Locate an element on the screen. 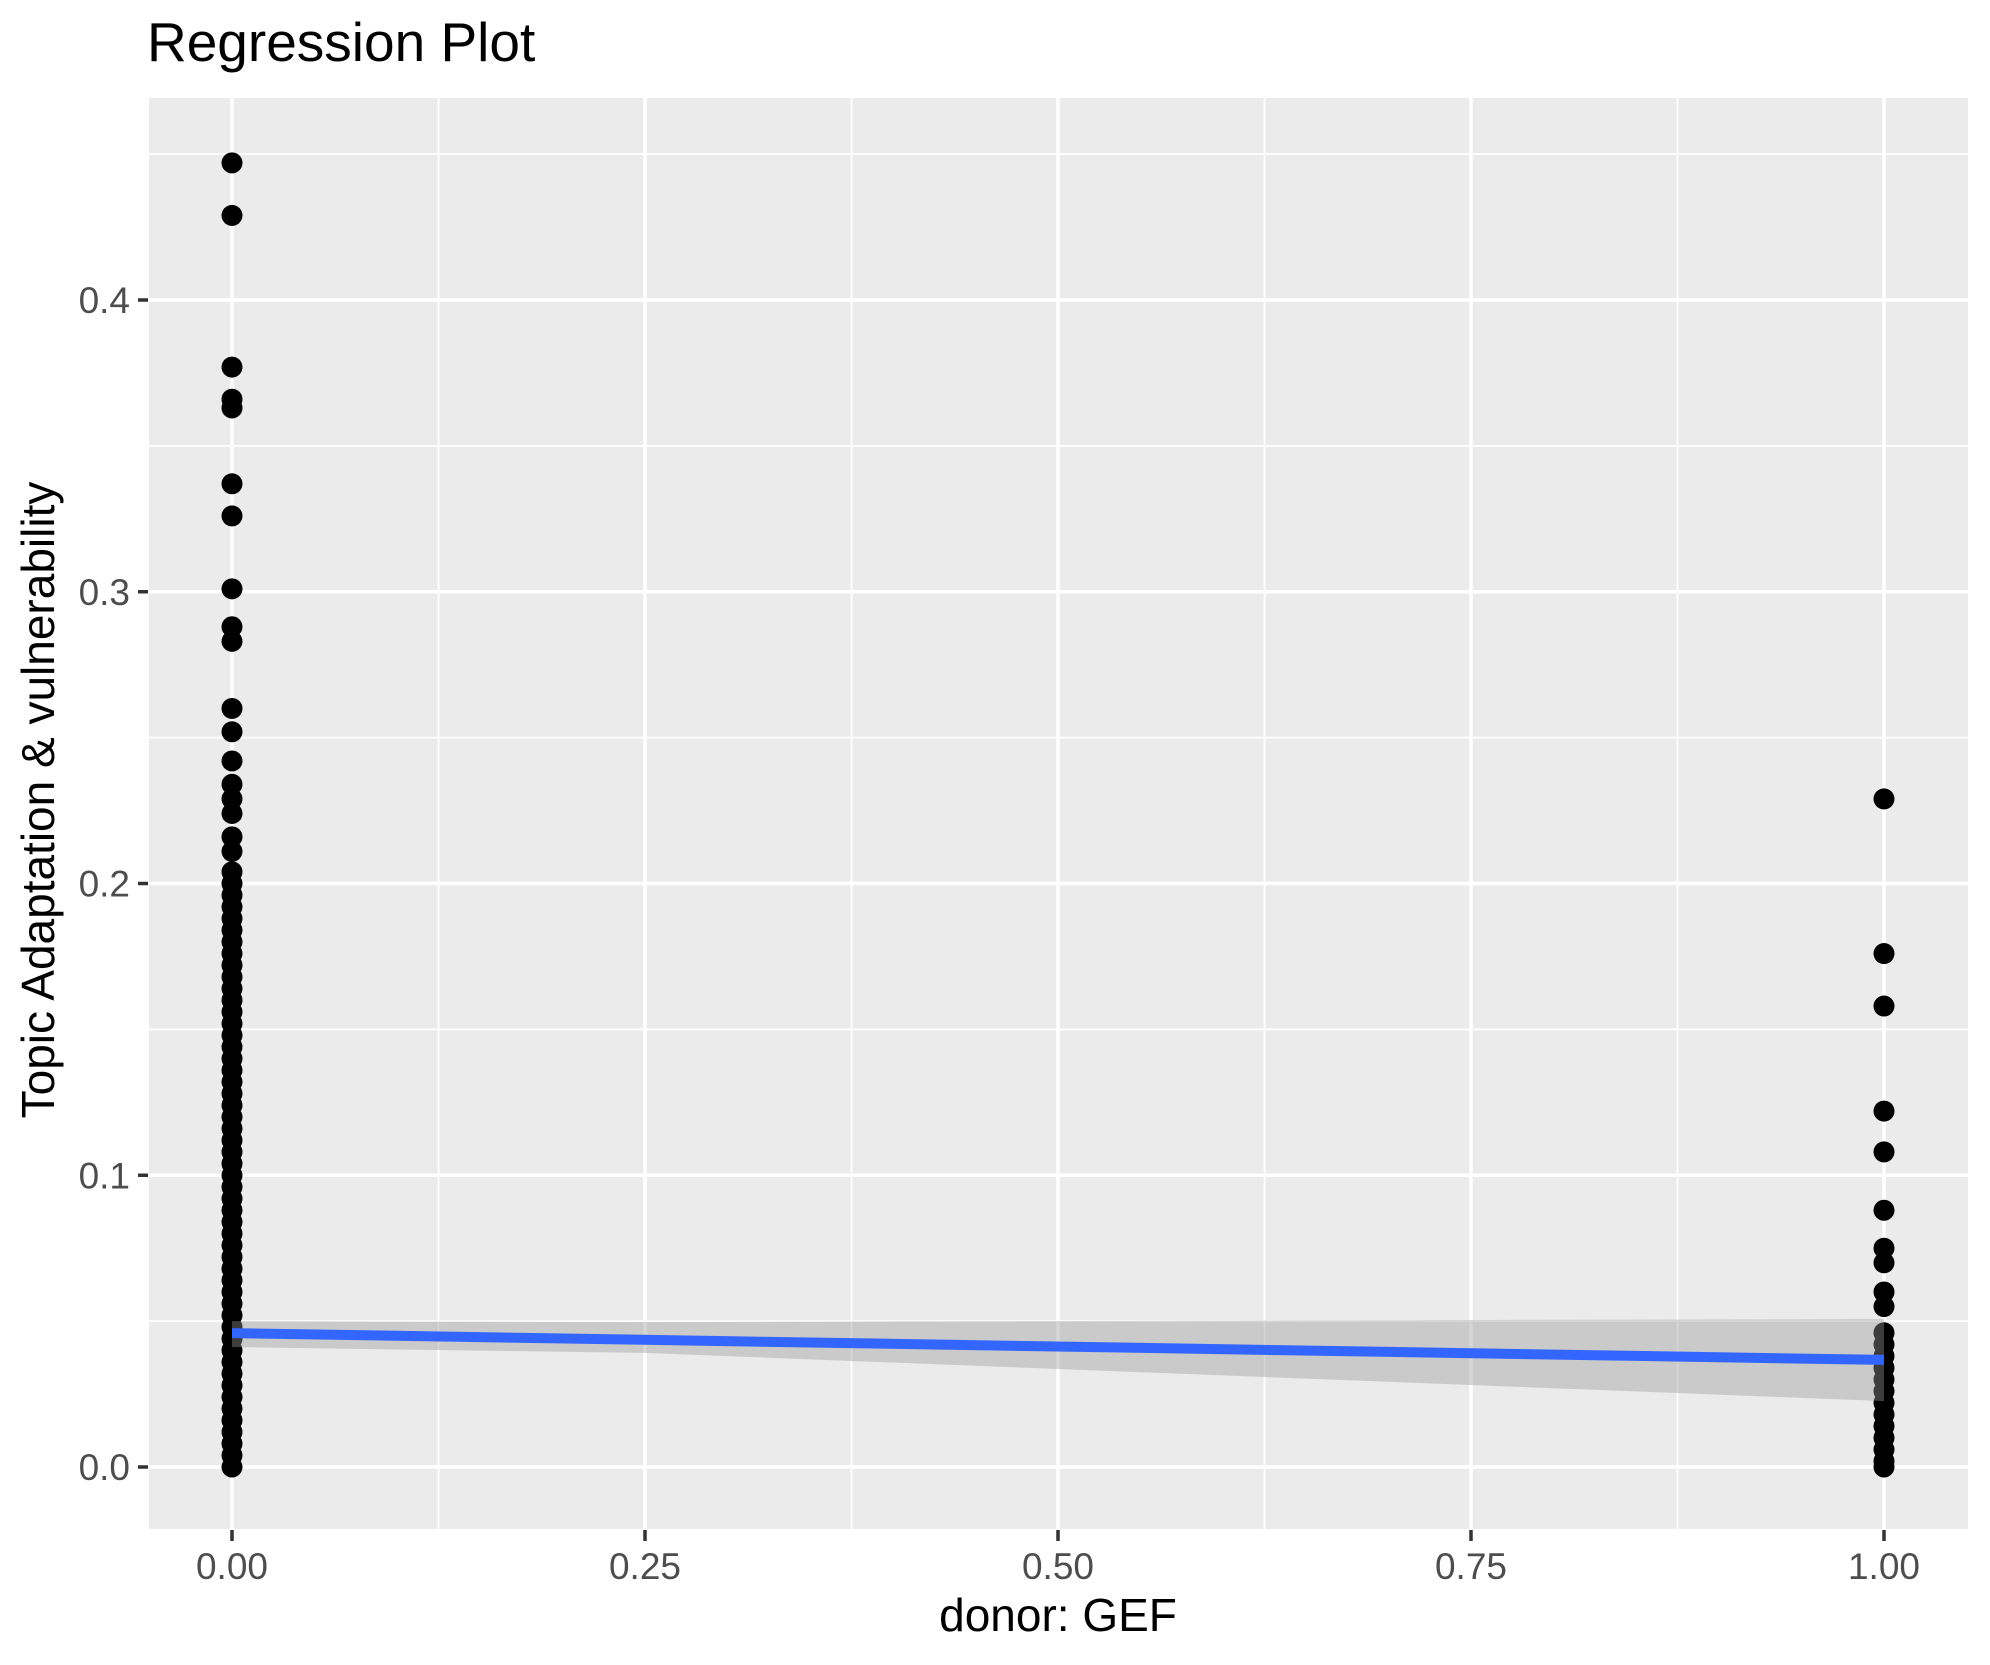  x-tick-label: 0.75 is located at coordinates (1471, 1566).